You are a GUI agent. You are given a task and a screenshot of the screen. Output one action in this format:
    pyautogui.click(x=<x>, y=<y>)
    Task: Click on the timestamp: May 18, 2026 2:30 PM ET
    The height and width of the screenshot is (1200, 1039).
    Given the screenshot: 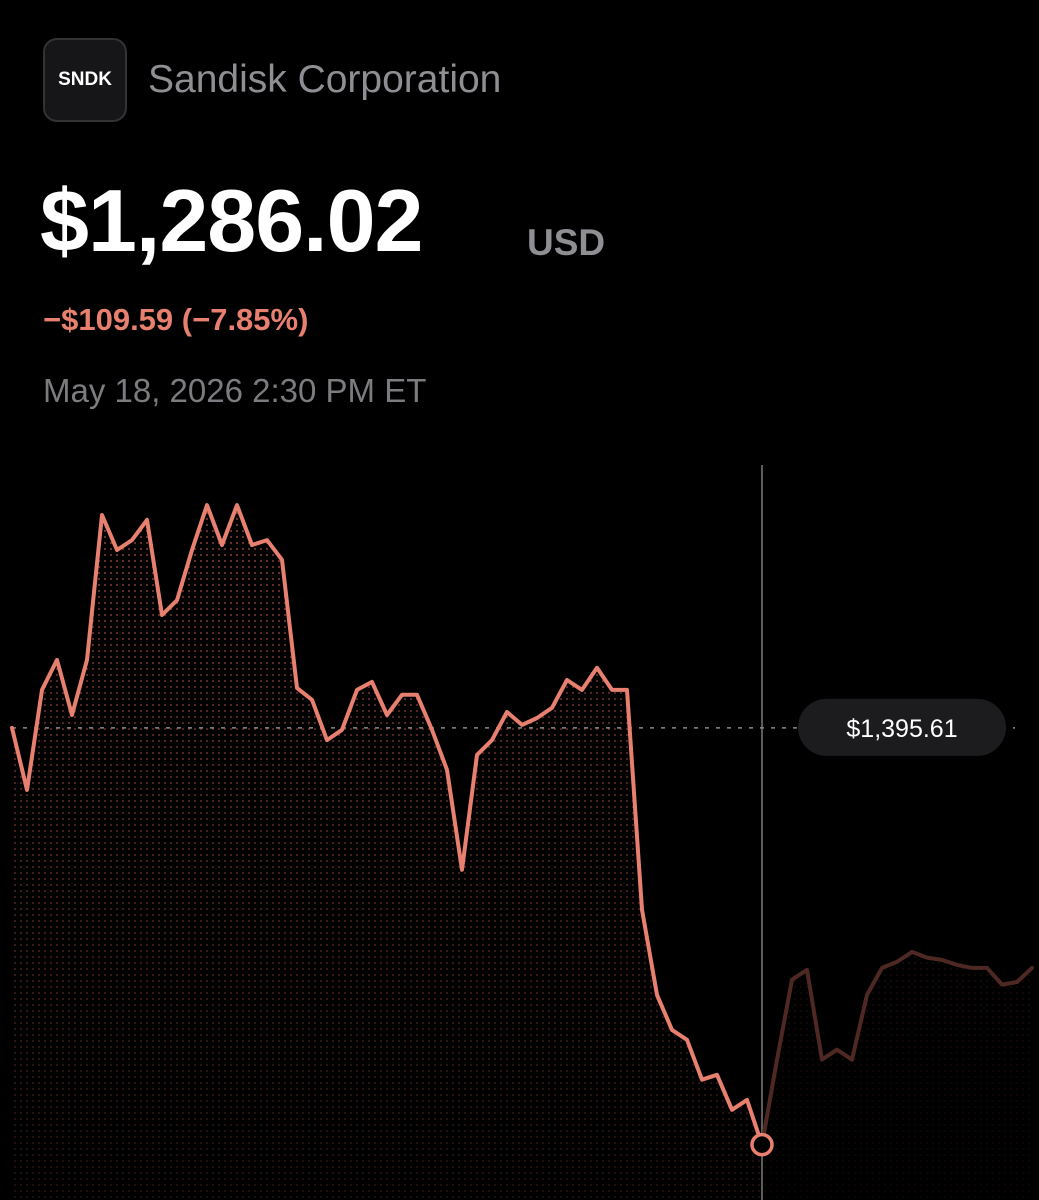 What is the action you would take?
    pyautogui.click(x=235, y=390)
    